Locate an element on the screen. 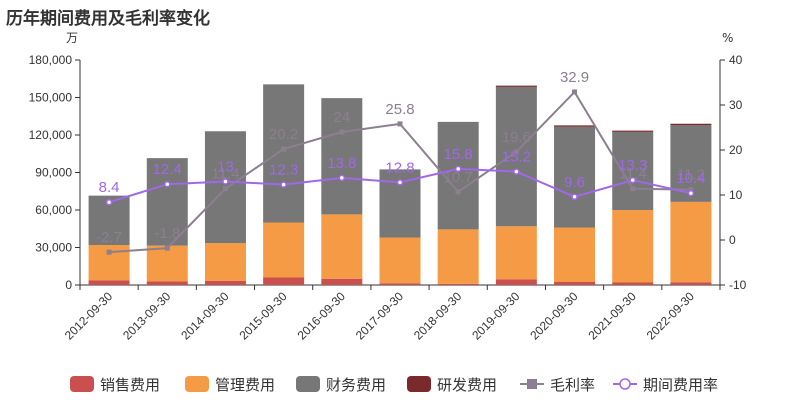  x-tick-label: 2018-09-30 is located at coordinates (438, 316).